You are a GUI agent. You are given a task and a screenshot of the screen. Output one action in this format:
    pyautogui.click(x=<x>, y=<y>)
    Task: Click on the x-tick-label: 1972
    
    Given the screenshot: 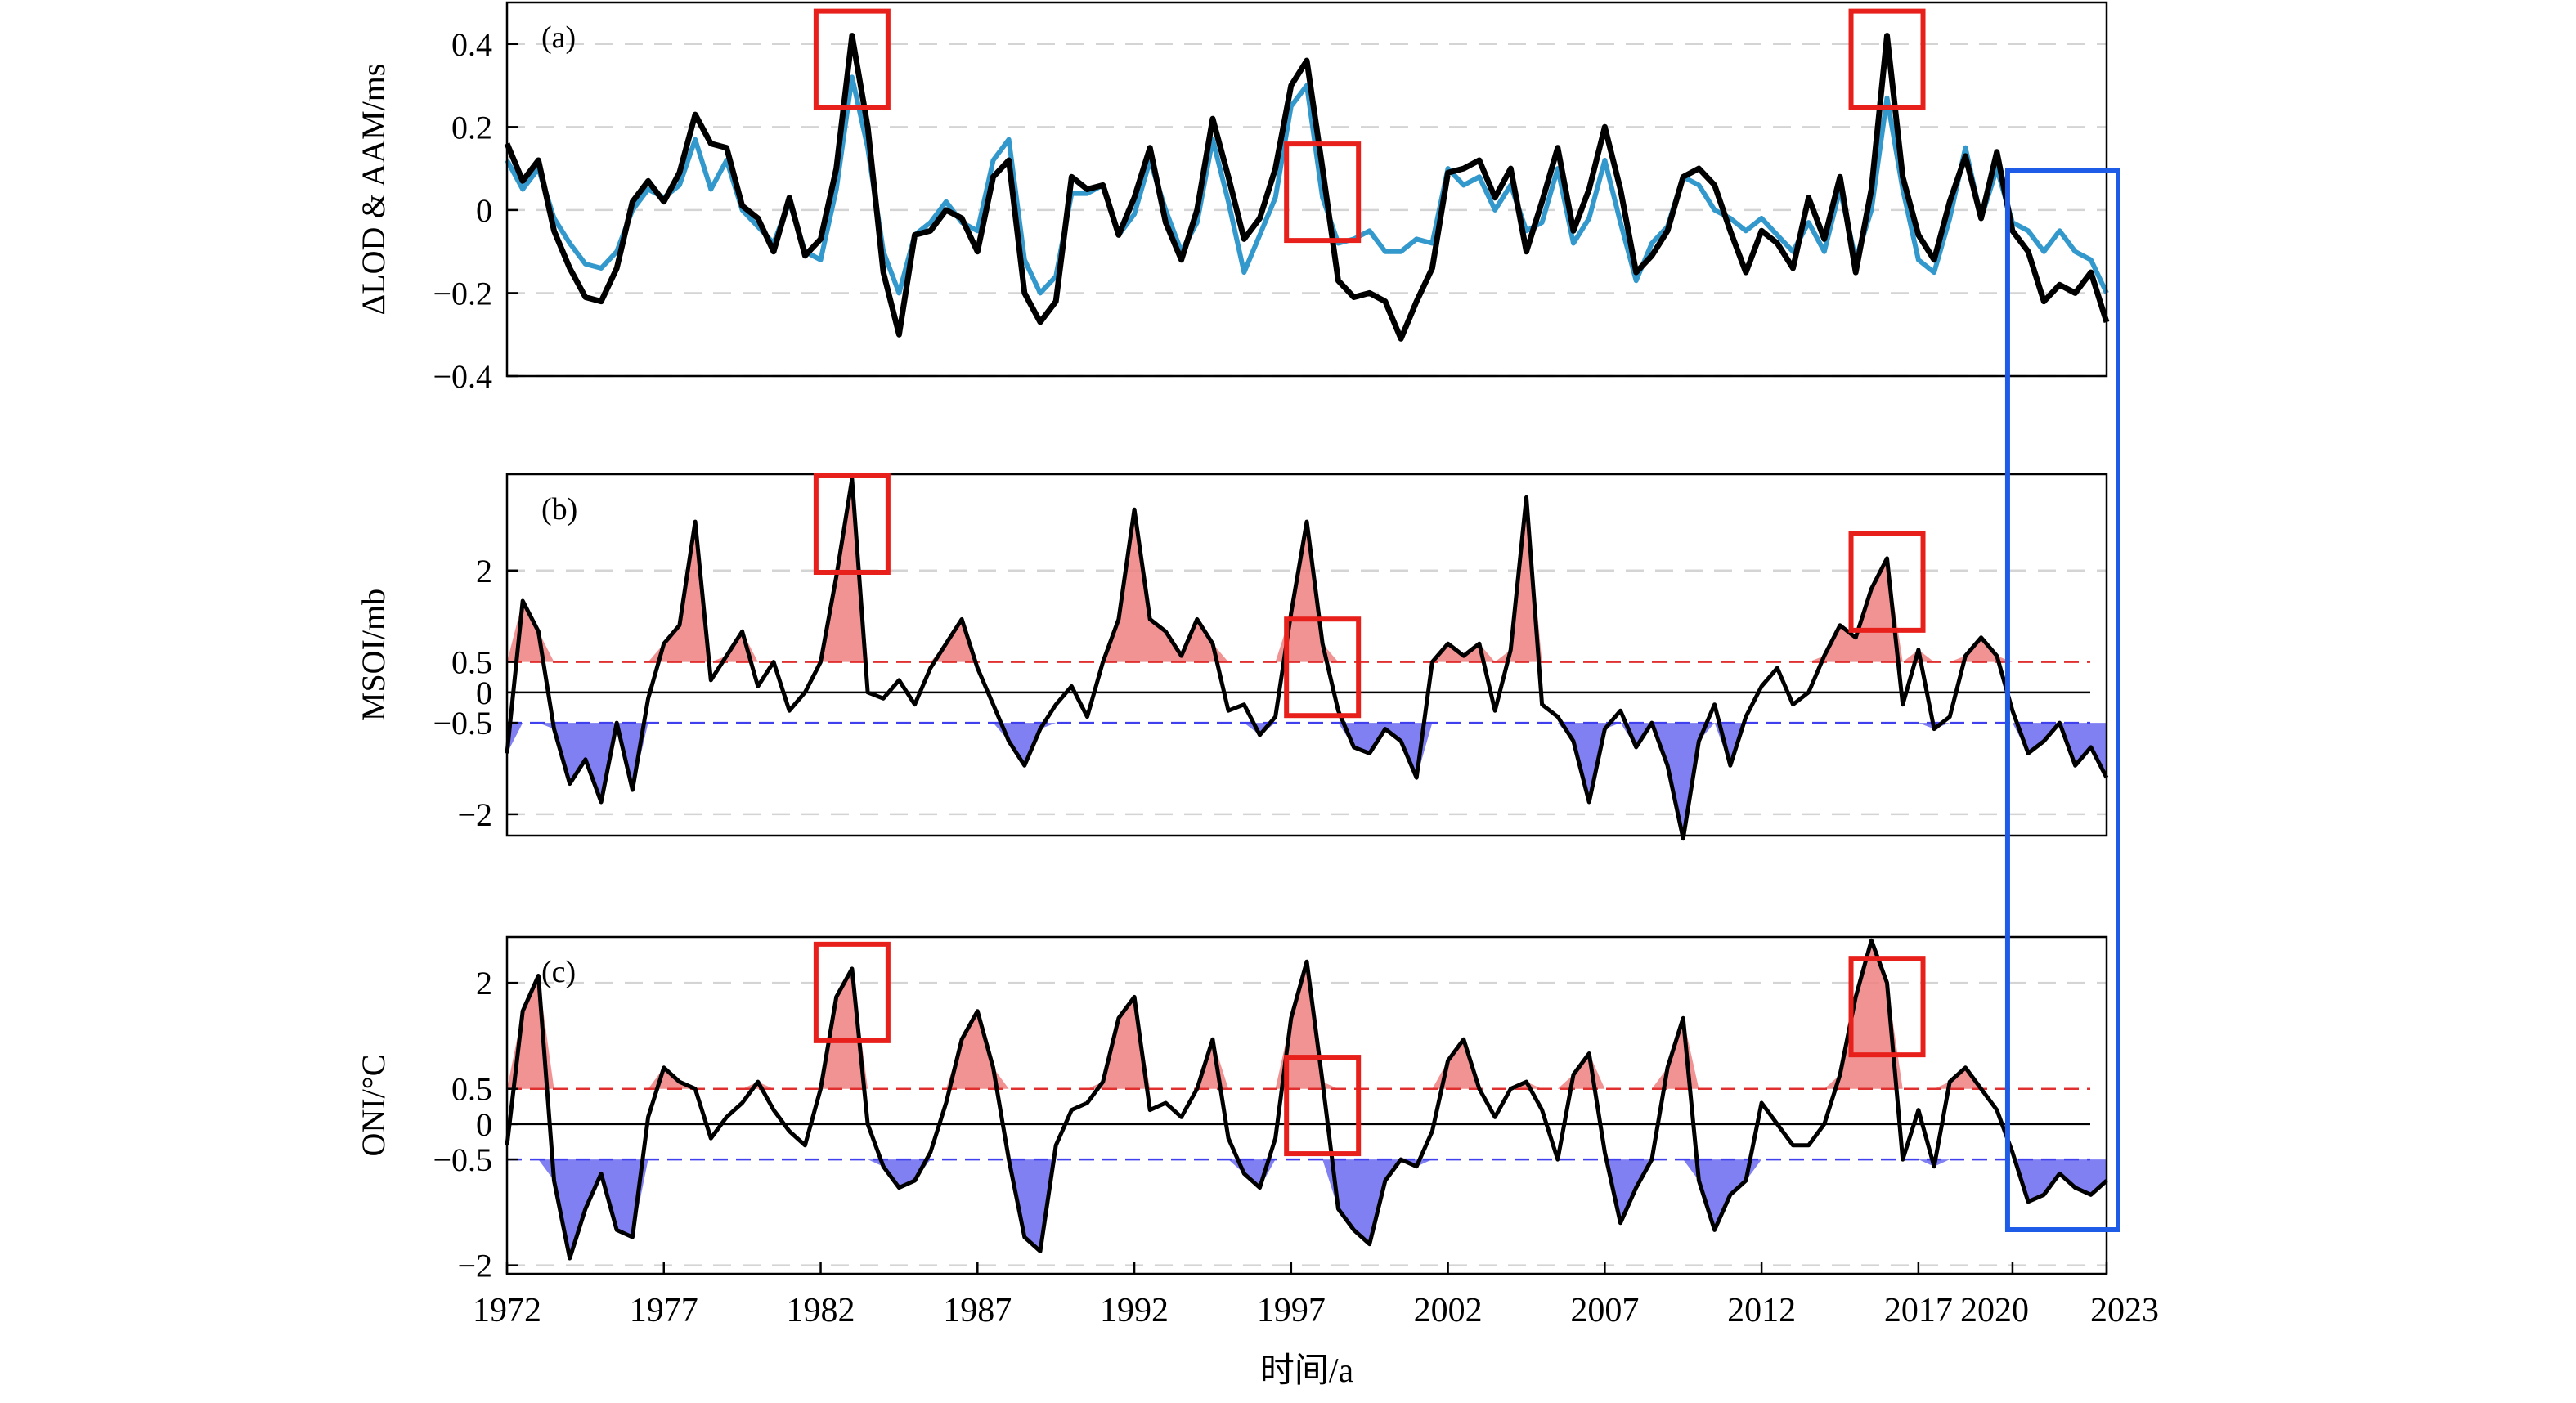 What is the action you would take?
    pyautogui.click(x=507, y=1310)
    